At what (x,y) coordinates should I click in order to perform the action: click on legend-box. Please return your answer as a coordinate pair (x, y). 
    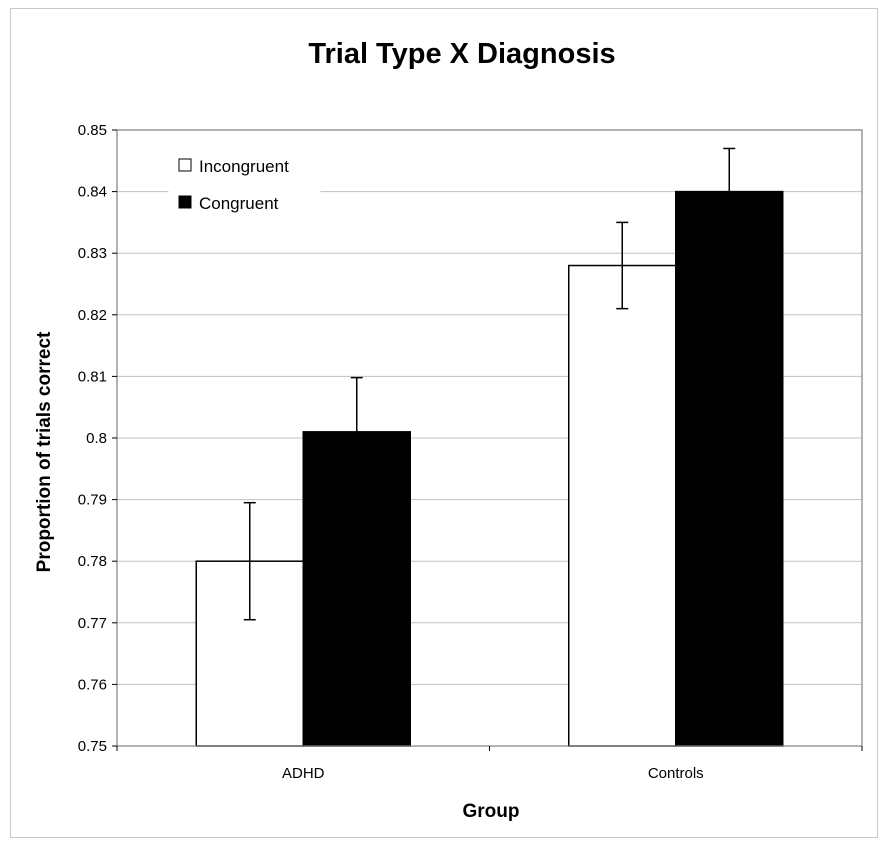
    Looking at the image, I should click on (244, 184).